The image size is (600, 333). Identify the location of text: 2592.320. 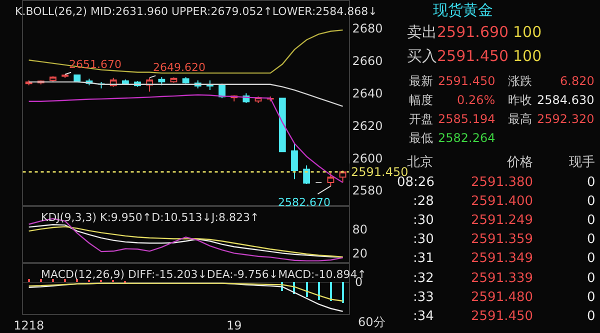
(565, 119).